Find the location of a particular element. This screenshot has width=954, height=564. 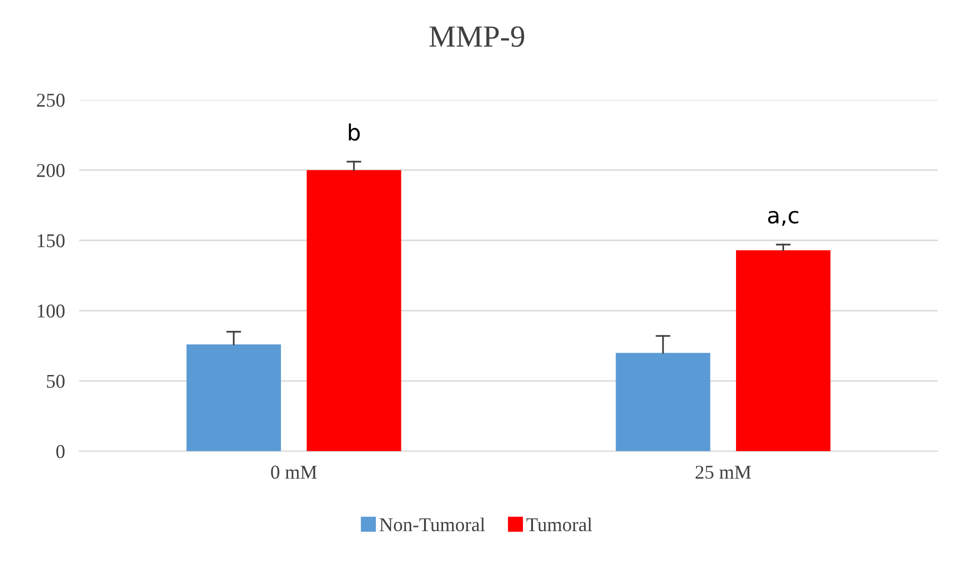

y-tick-label: 250 is located at coordinates (50, 100).